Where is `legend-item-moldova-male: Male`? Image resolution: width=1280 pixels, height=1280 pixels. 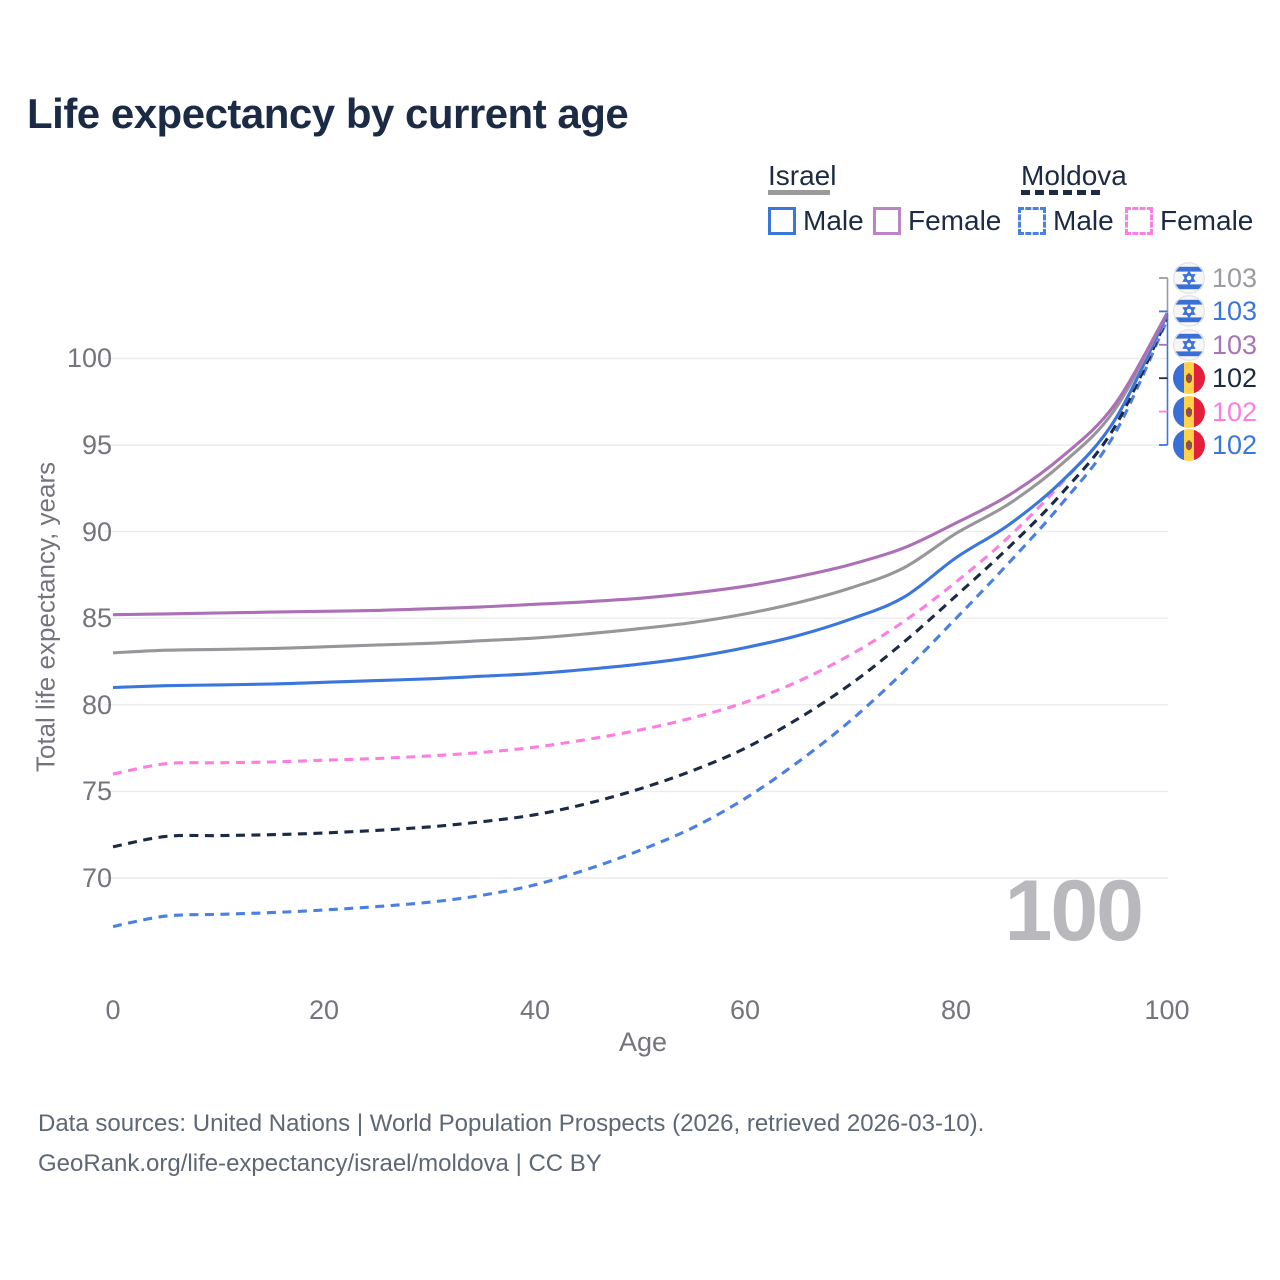 legend-item-moldova-male: Male is located at coordinates (1066, 221).